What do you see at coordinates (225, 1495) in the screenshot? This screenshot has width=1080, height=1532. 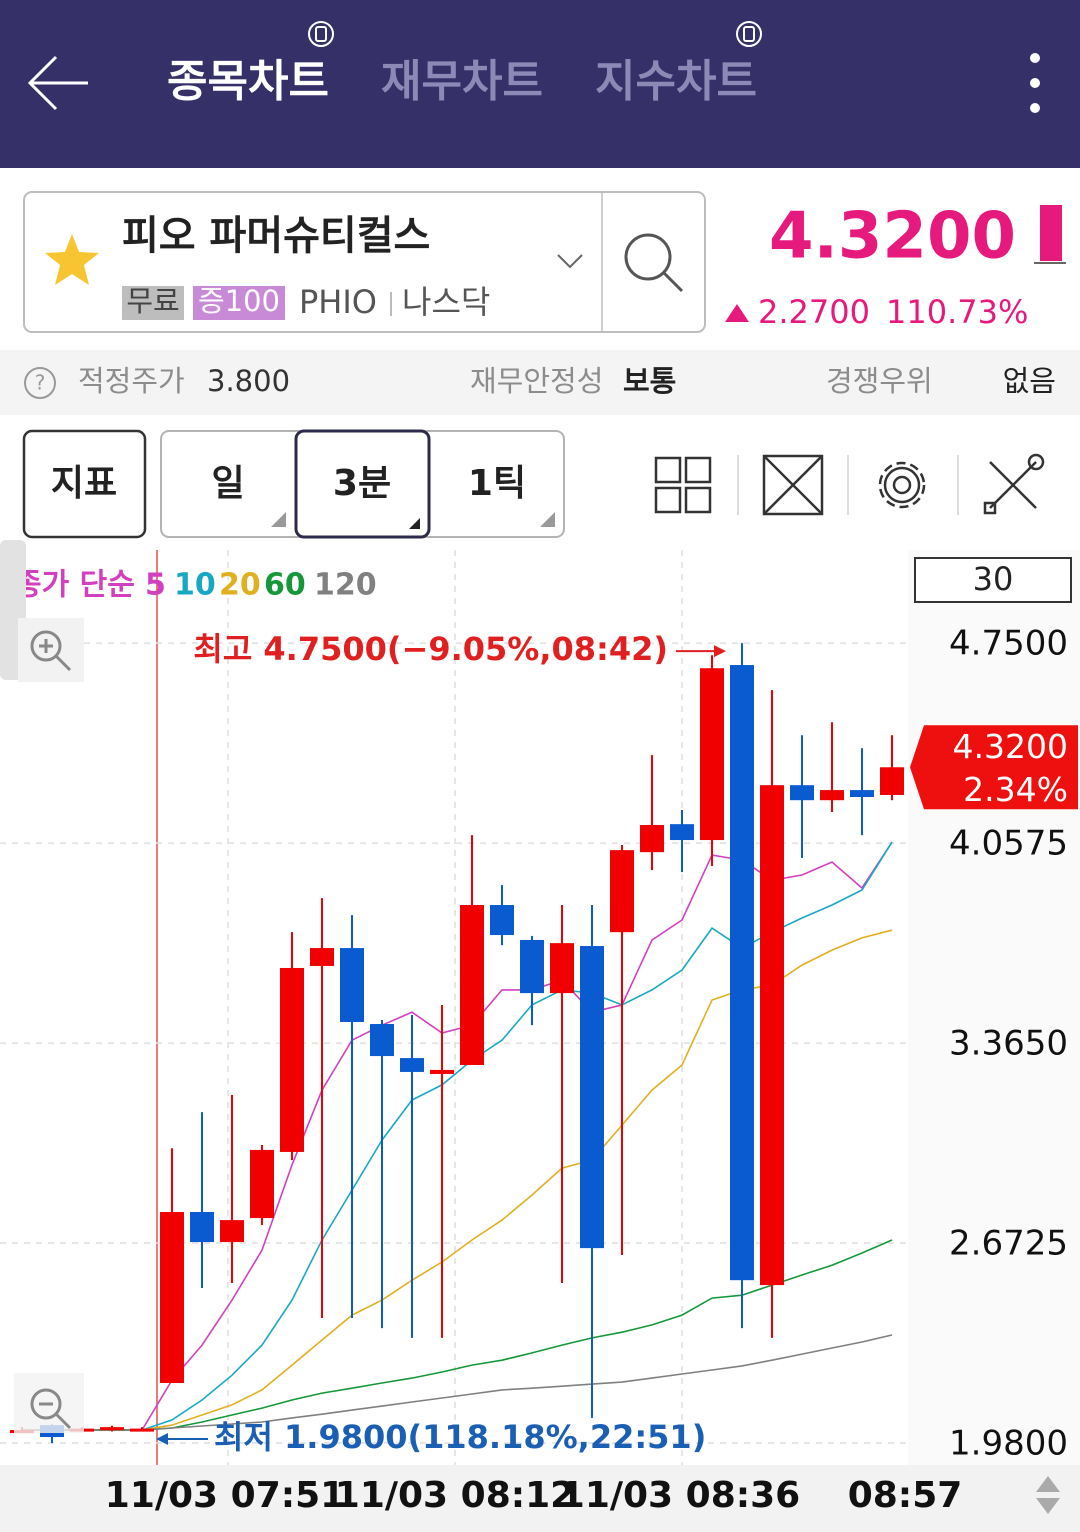 I see `x-tick-label: 11/03 07:51` at bounding box center [225, 1495].